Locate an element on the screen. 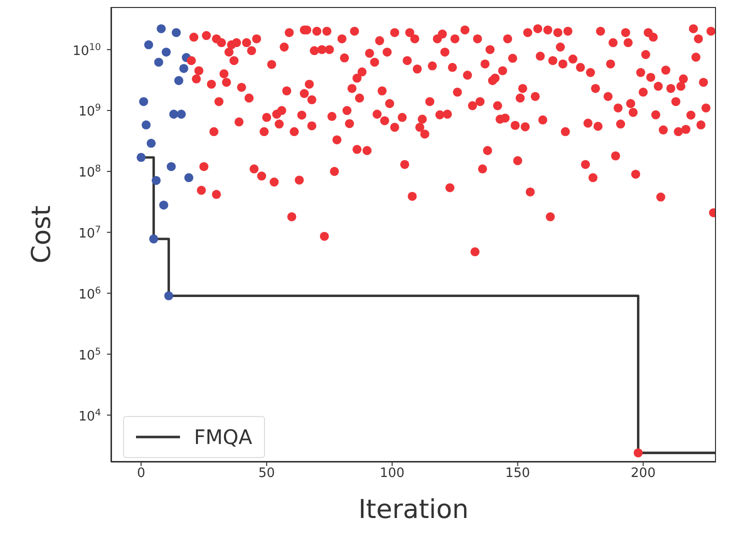  x-tick-label: 0 is located at coordinates (141, 474).